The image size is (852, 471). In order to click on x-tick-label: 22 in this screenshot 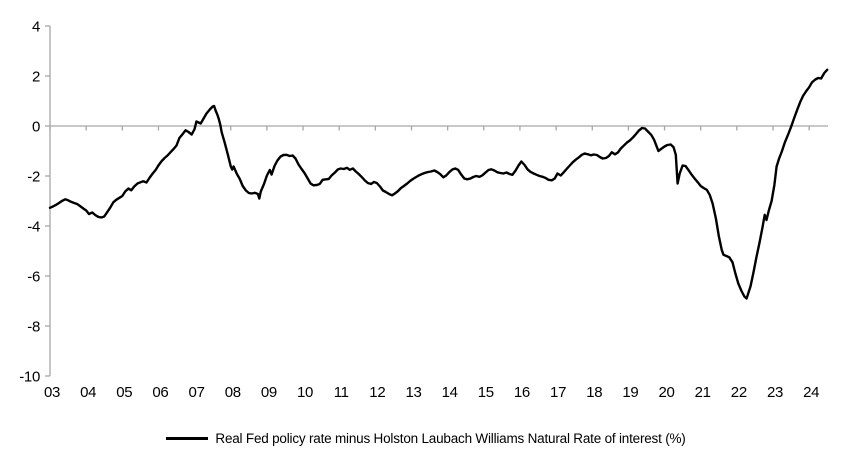, I will do `click(739, 392)`.